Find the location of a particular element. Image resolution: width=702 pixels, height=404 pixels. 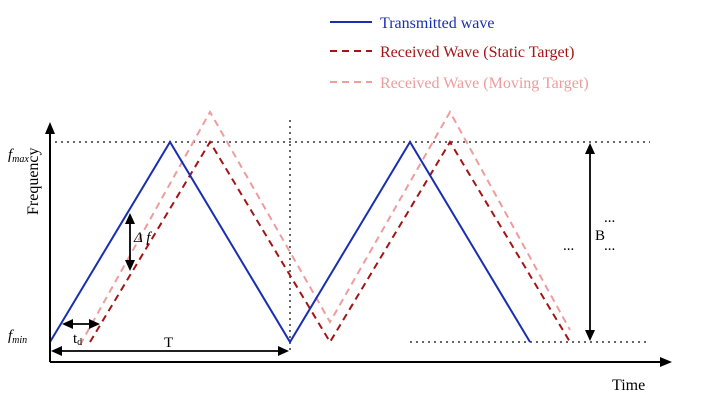

bandwidth-annotation: B is located at coordinates (595, 242).